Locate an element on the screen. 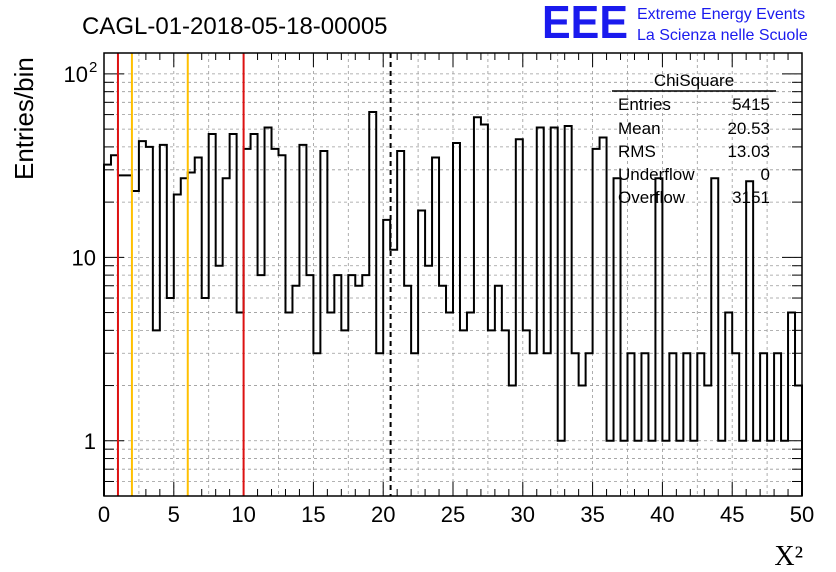 This screenshot has width=836, height=572. stats-rms-value: 13.03 is located at coordinates (748, 151).